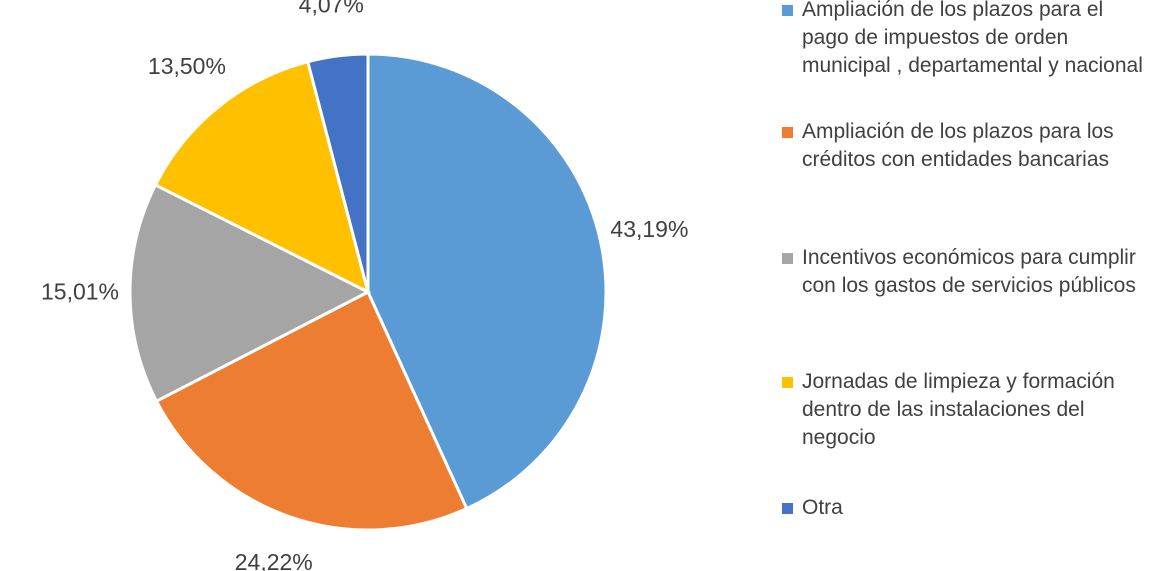  What do you see at coordinates (274, 560) in the screenshot?
I see `data-label: 24,22%` at bounding box center [274, 560].